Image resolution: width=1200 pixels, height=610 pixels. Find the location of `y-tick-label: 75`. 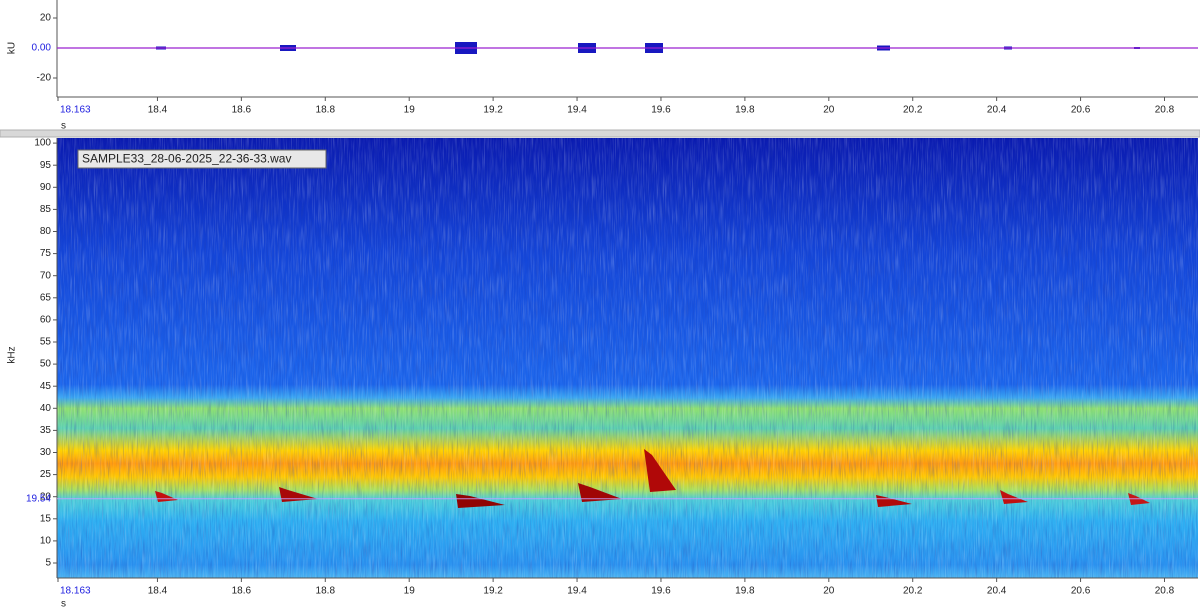

y-tick-label: 75 is located at coordinates (46, 253).